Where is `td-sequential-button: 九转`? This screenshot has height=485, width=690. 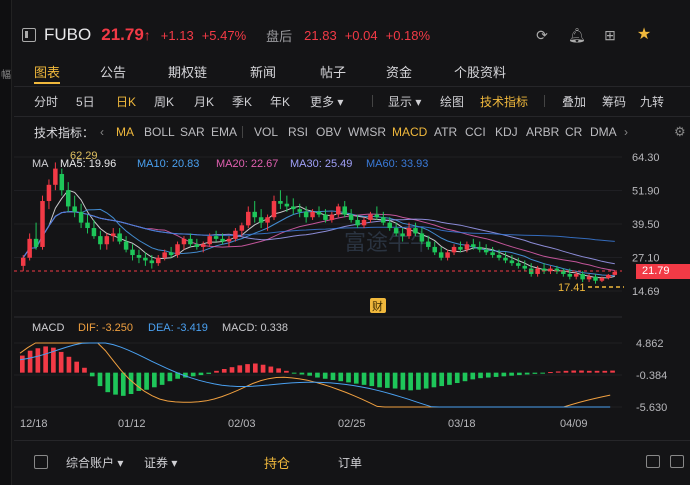 td-sequential-button: 九转 is located at coordinates (652, 101).